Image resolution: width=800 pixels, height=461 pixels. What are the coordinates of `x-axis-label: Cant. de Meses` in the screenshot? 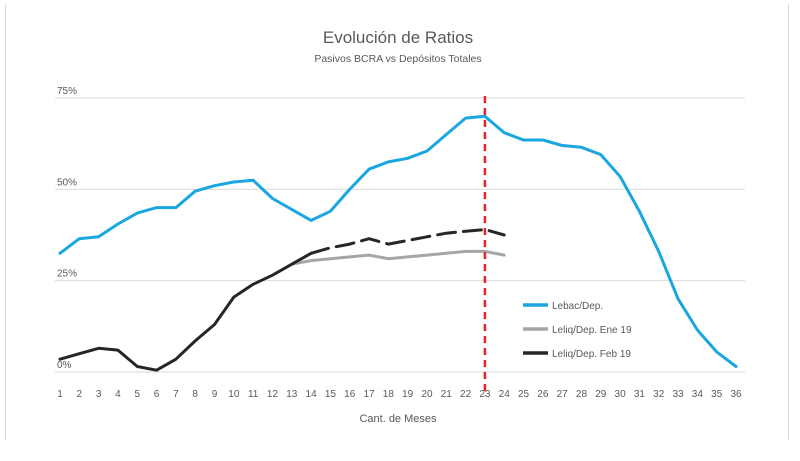 It's located at (398, 419).